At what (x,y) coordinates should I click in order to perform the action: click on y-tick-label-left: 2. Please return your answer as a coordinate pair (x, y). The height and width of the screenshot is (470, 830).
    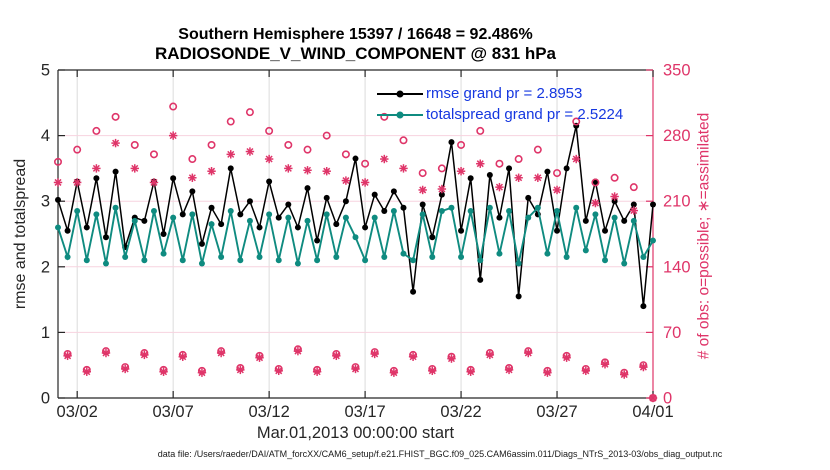
    Looking at the image, I should click on (45, 267).